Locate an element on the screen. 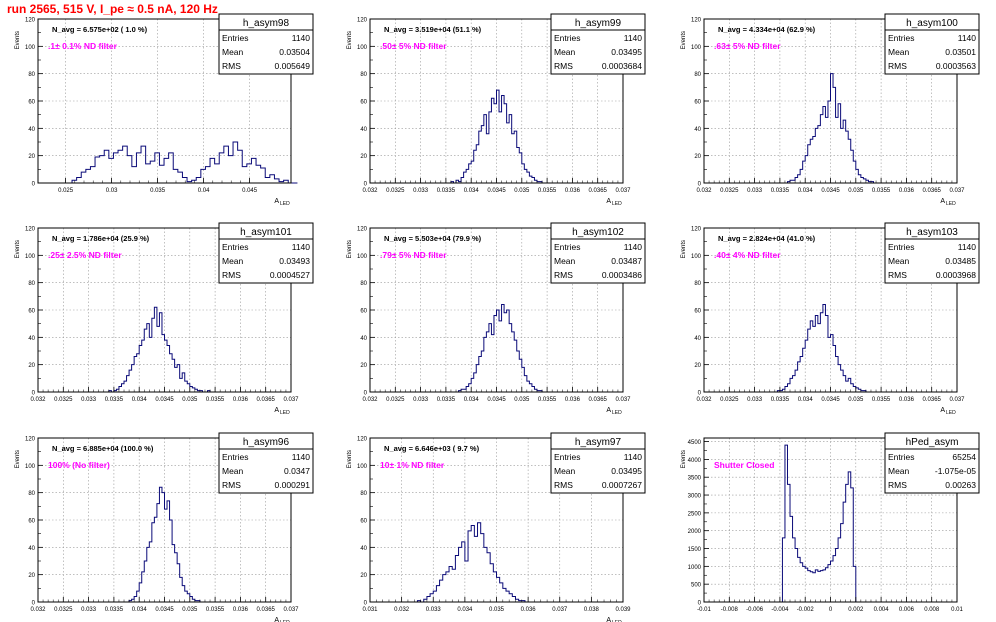 This screenshot has height=622, width=996. y-tick-label: 1500 is located at coordinates (695, 550).